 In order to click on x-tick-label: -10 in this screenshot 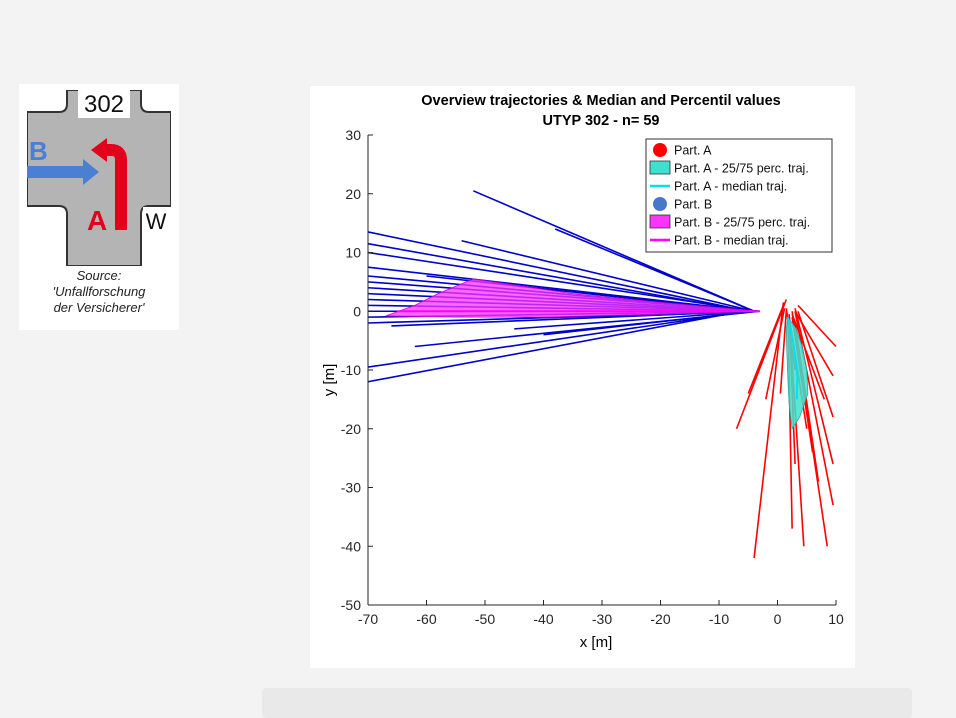, I will do `click(719, 619)`.